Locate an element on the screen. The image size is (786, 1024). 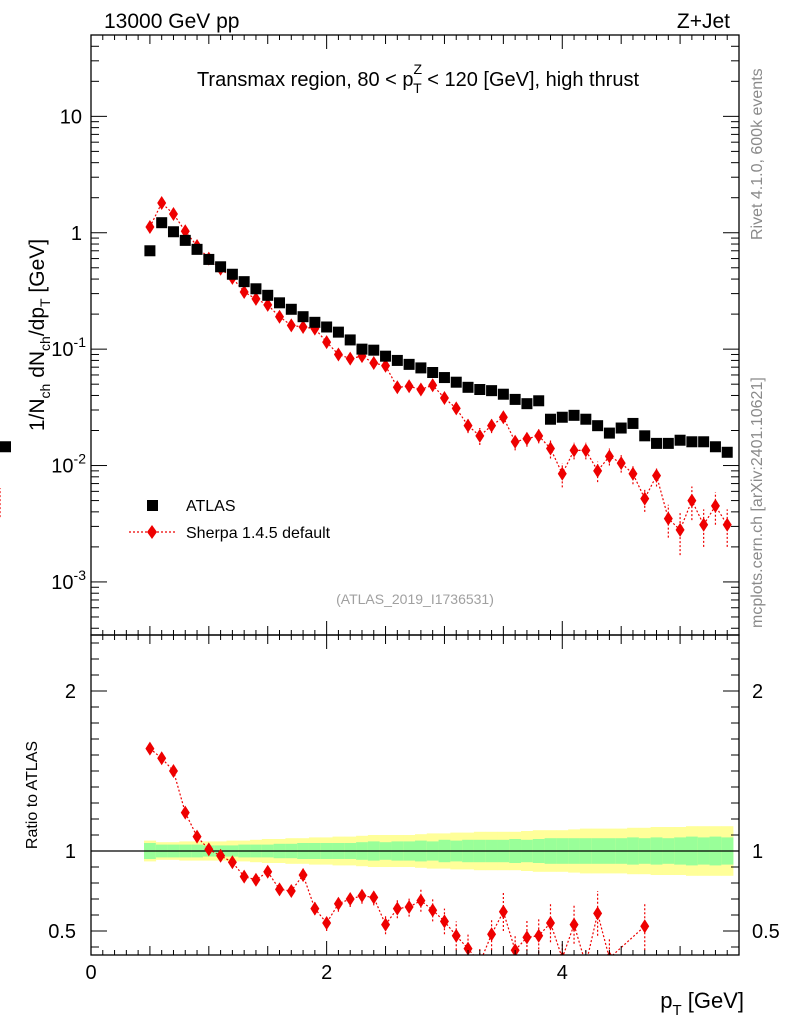
legend: ATLAS Sherpa 1.4.5 default is located at coordinates (230, 520).